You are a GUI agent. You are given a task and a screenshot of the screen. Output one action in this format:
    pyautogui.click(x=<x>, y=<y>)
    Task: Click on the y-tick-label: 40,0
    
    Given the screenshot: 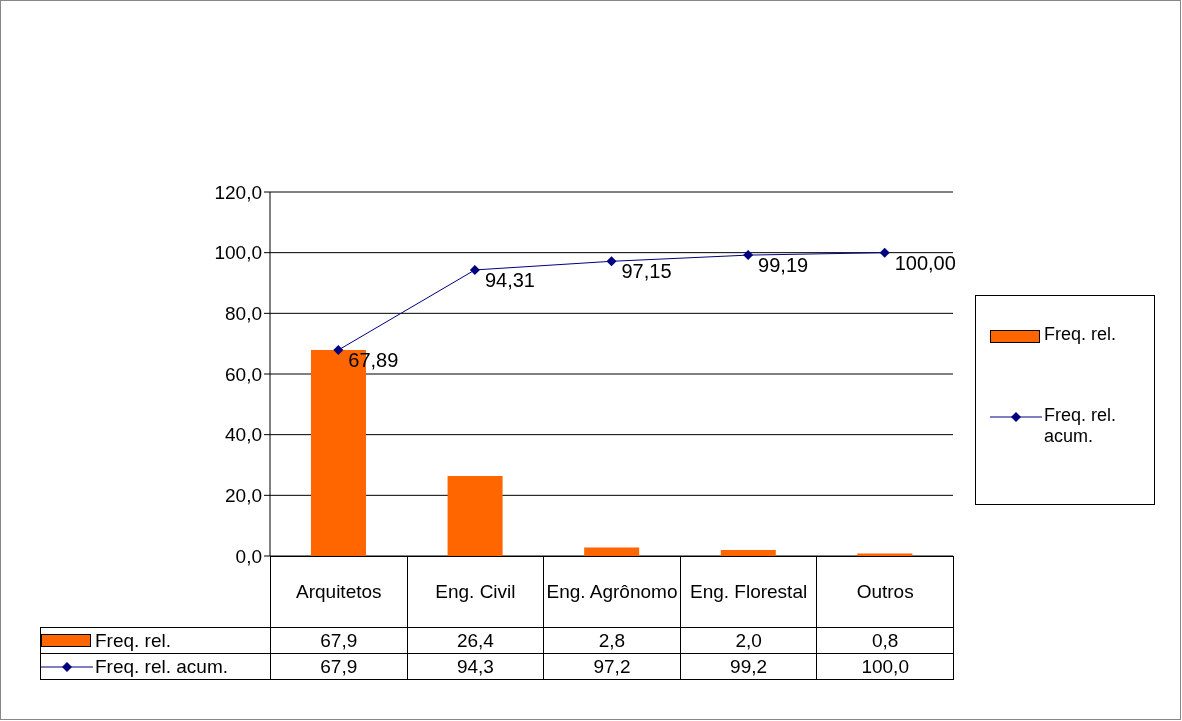 What is the action you would take?
    pyautogui.click(x=243, y=435)
    